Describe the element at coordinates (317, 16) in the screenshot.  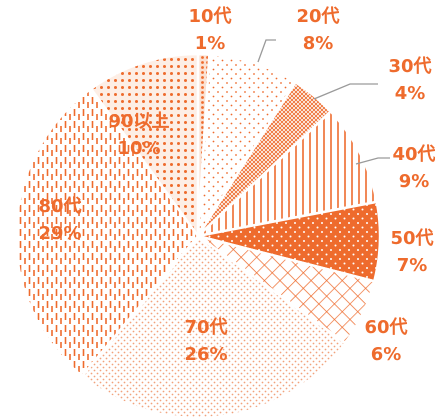
I see `slice-label-1: 20代` at that location.